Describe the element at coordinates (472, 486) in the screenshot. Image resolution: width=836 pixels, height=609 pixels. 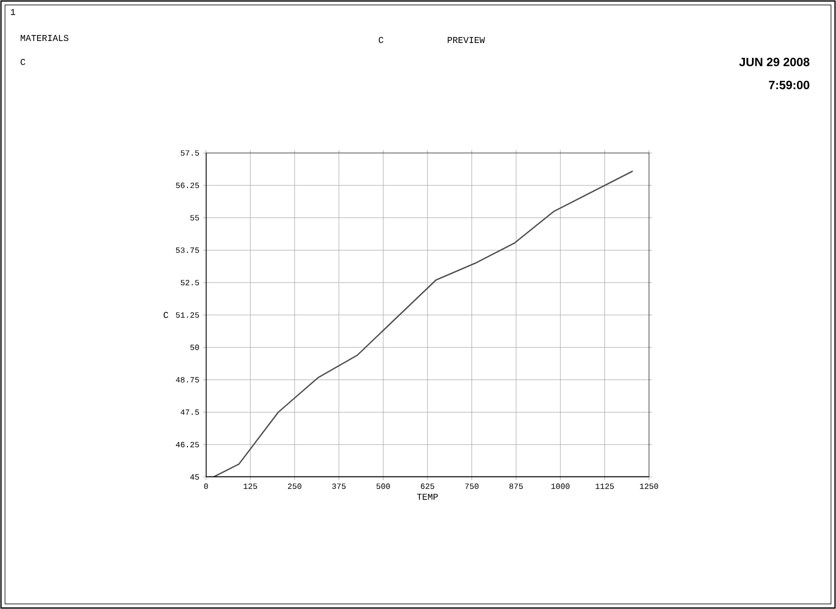
I see `x-tick-label: 750` at that location.